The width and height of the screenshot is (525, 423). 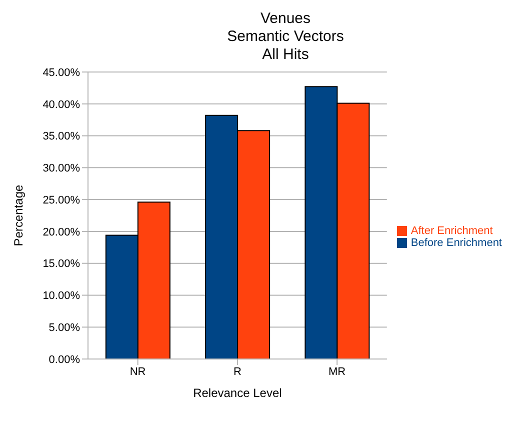 What do you see at coordinates (64, 360) in the screenshot?
I see `y-tick-label: 0.00%` at bounding box center [64, 360].